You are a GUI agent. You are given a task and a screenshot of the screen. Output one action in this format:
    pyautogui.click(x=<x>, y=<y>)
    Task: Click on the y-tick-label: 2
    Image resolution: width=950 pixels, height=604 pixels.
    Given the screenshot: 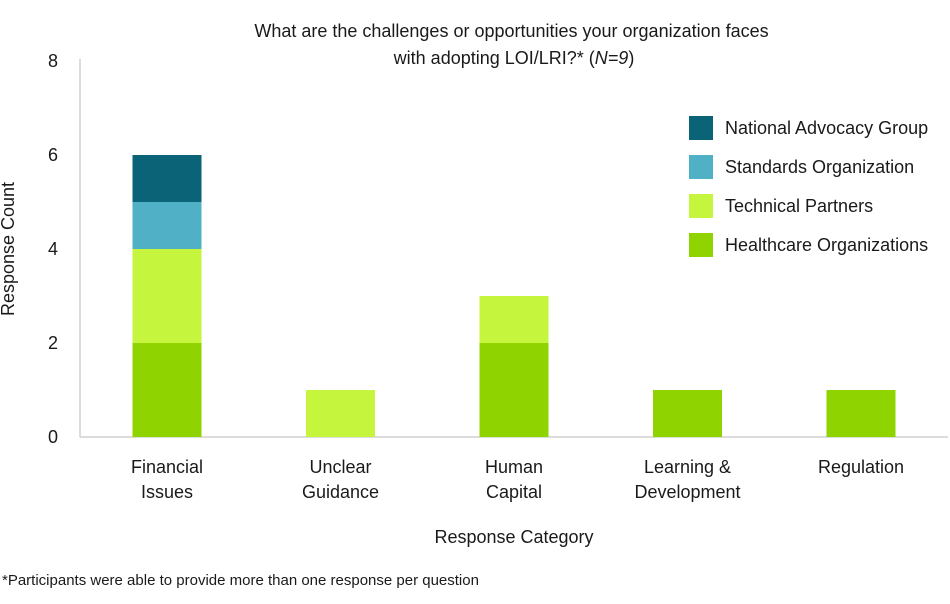 What is the action you would take?
    pyautogui.click(x=53, y=343)
    